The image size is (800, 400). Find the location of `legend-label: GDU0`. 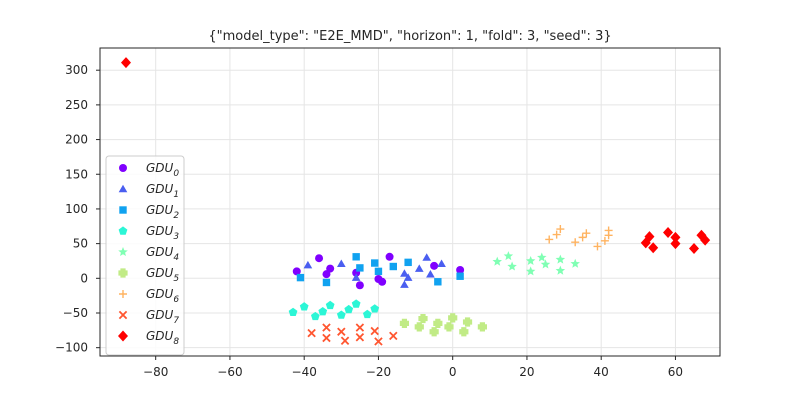

legend-label: GDU0 is located at coordinates (162, 170).